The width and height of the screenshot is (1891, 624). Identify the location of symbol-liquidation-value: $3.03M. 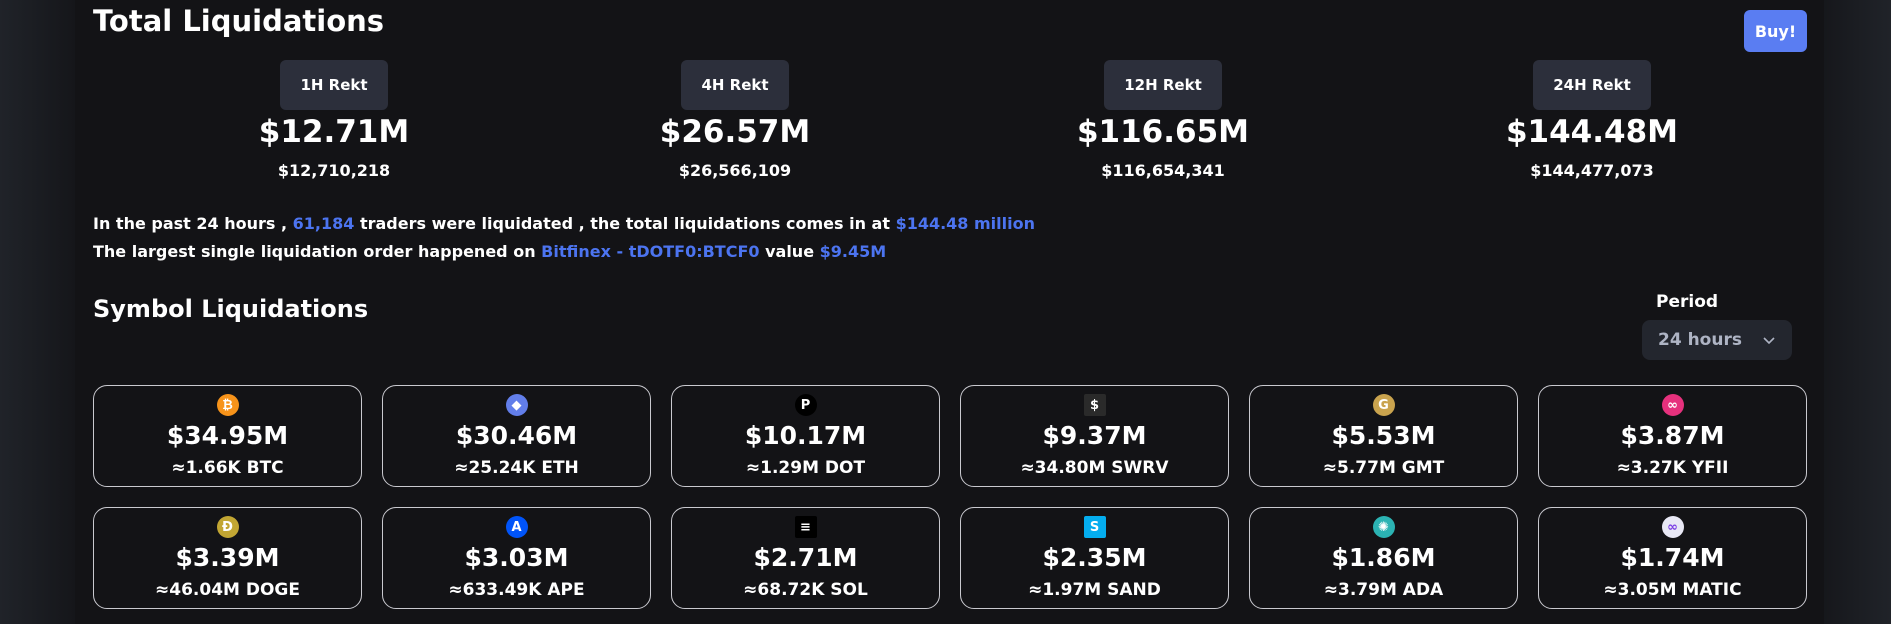
(516, 557).